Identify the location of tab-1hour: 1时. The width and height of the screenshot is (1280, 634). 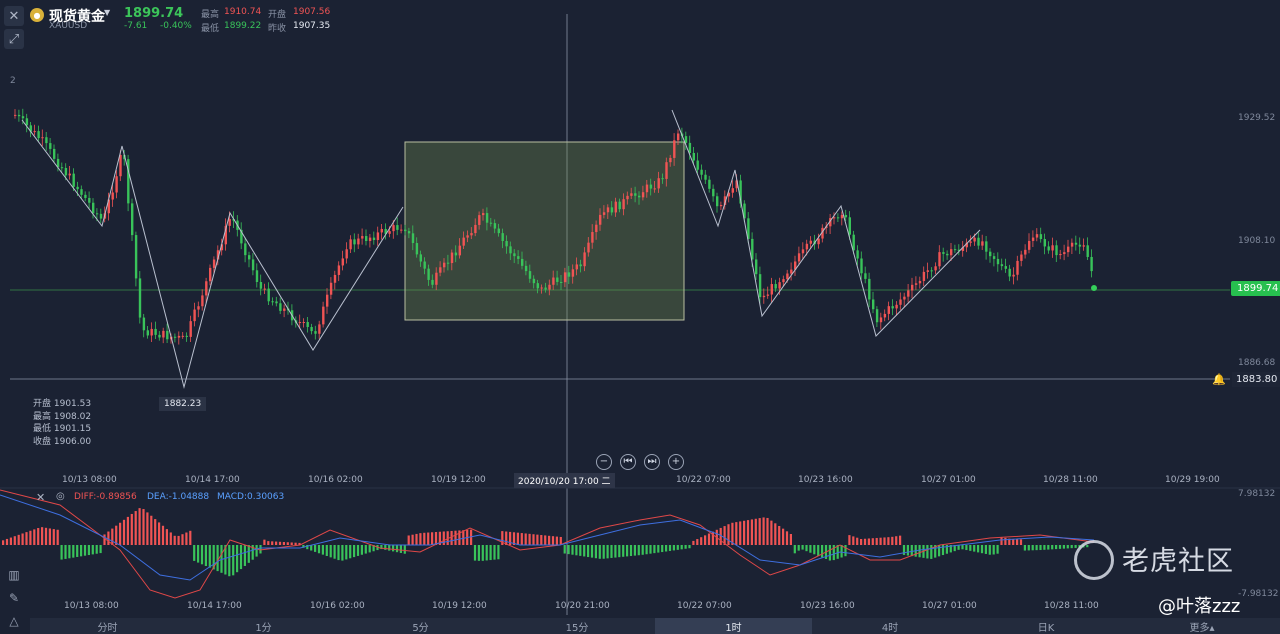
(733, 626).